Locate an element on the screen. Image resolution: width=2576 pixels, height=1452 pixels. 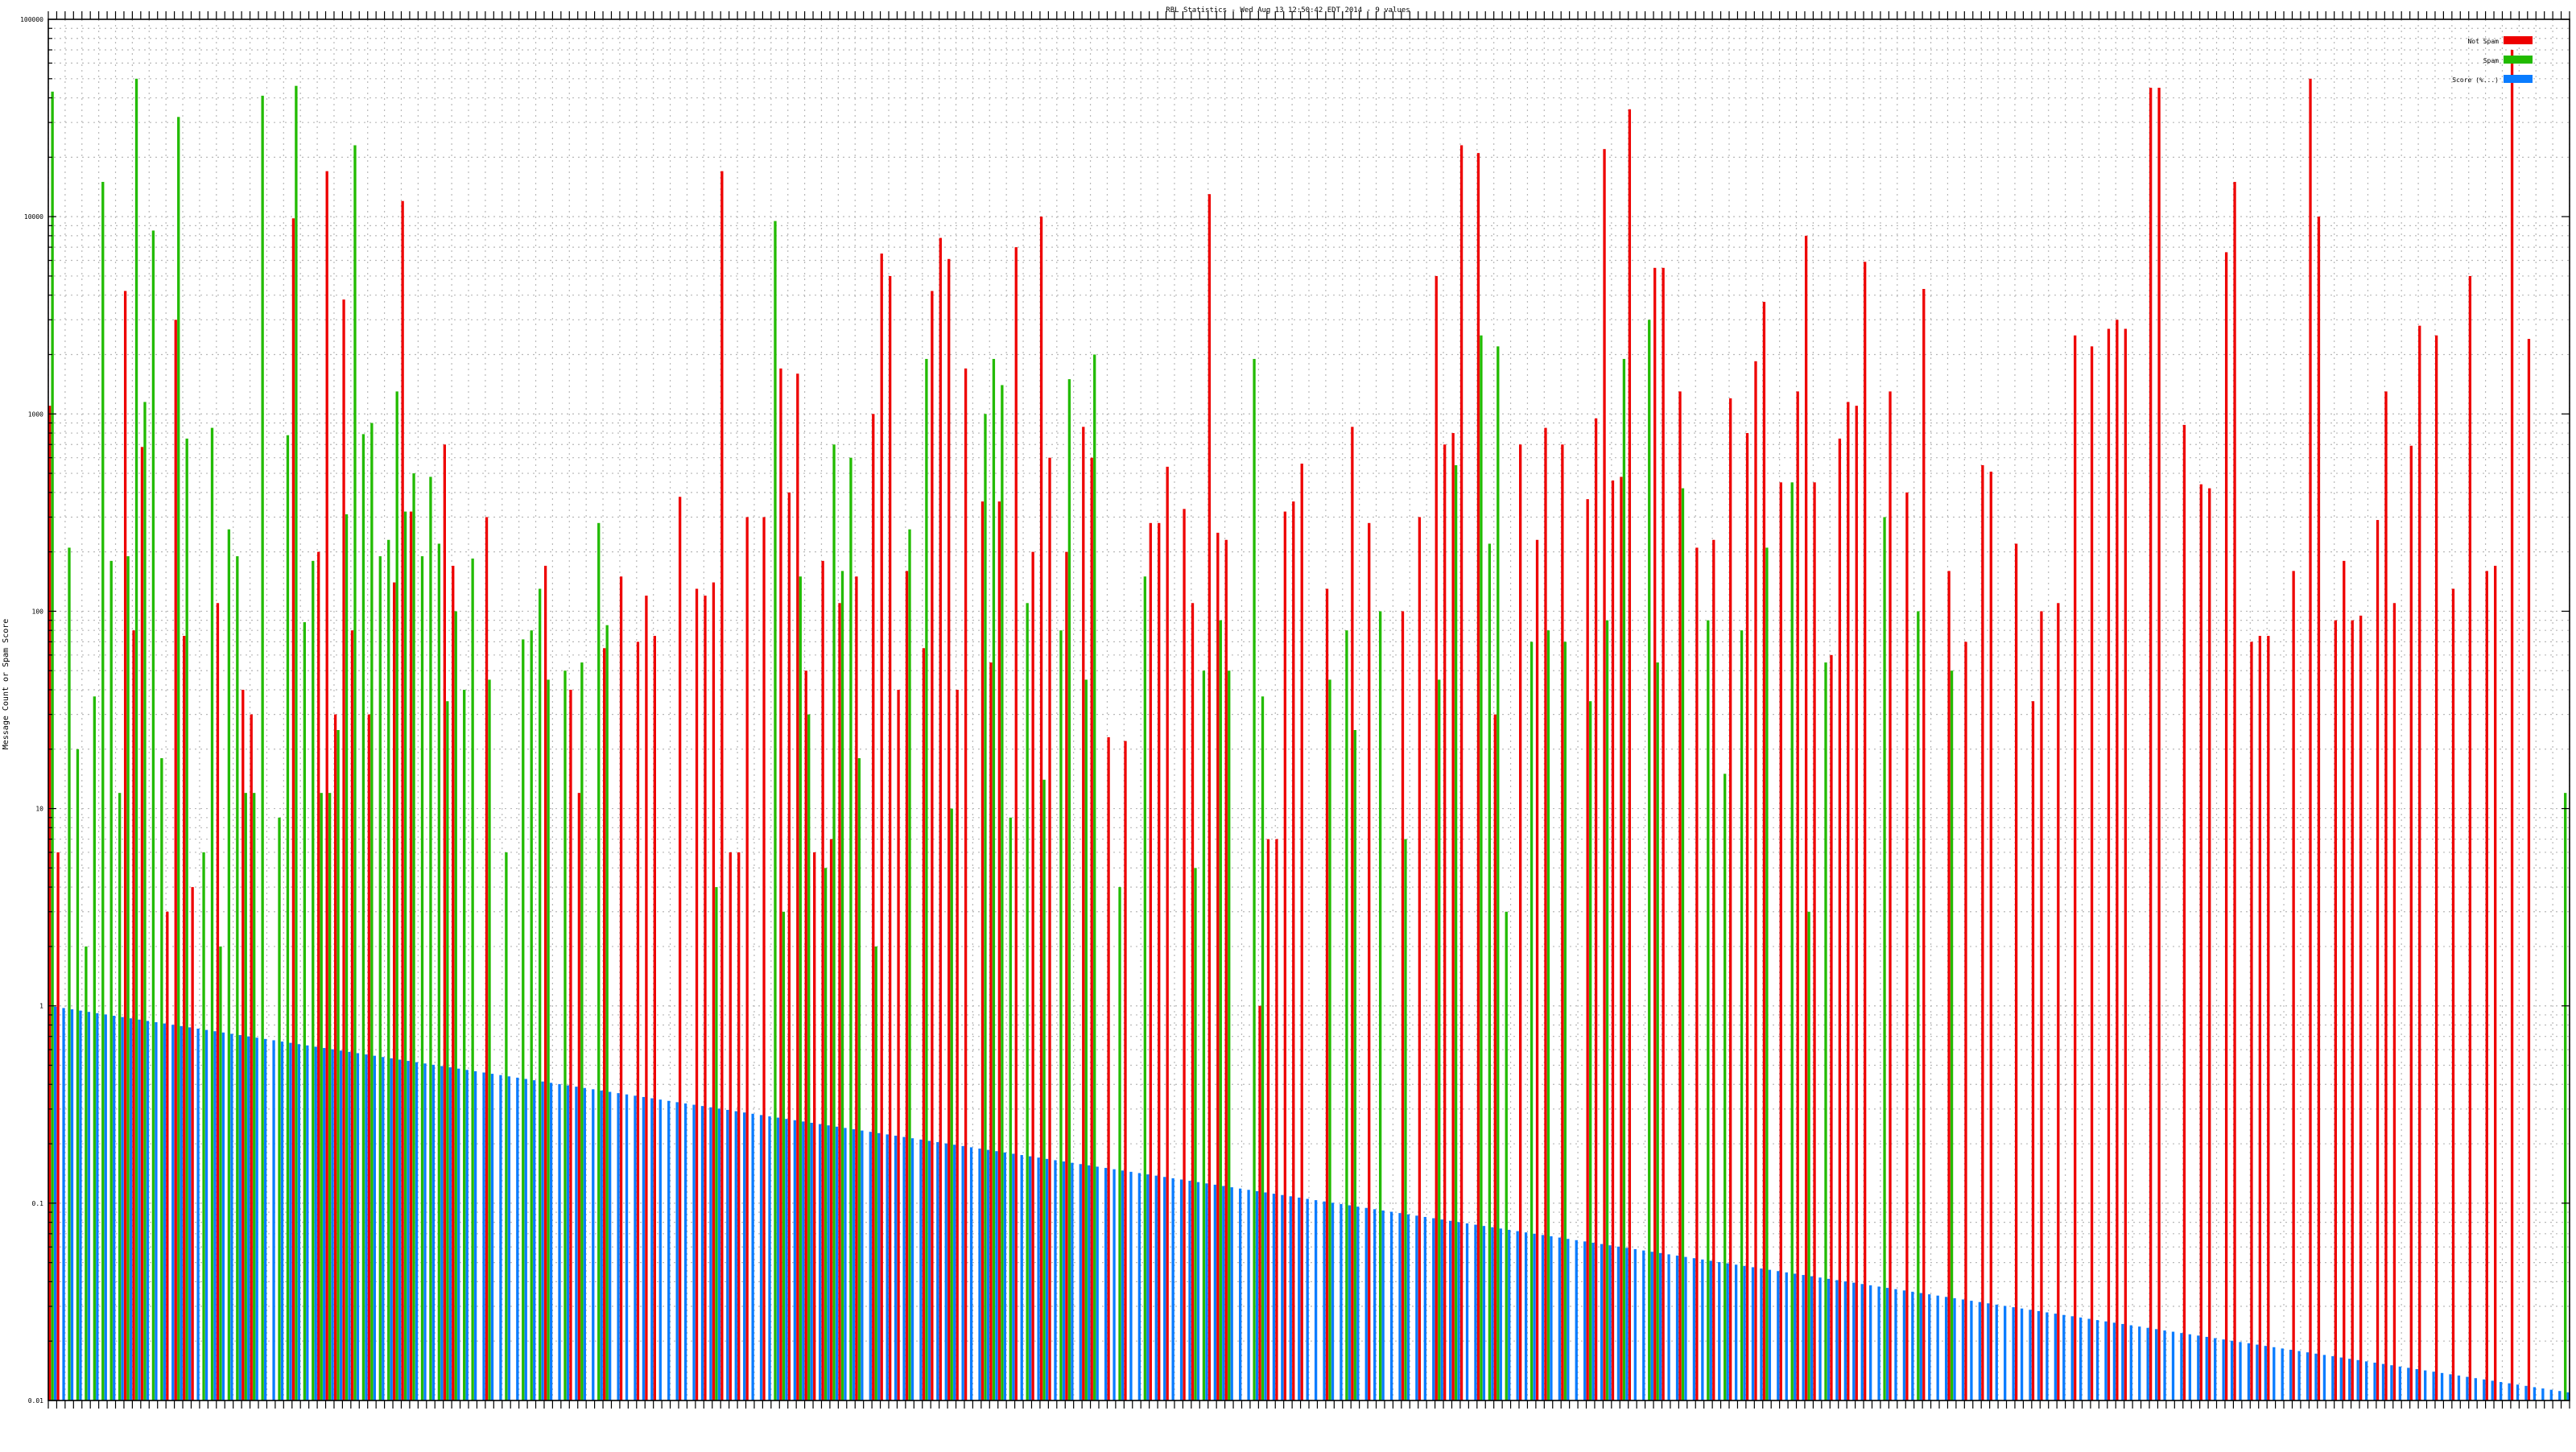
y-tick-label: 1000 is located at coordinates (35, 414).